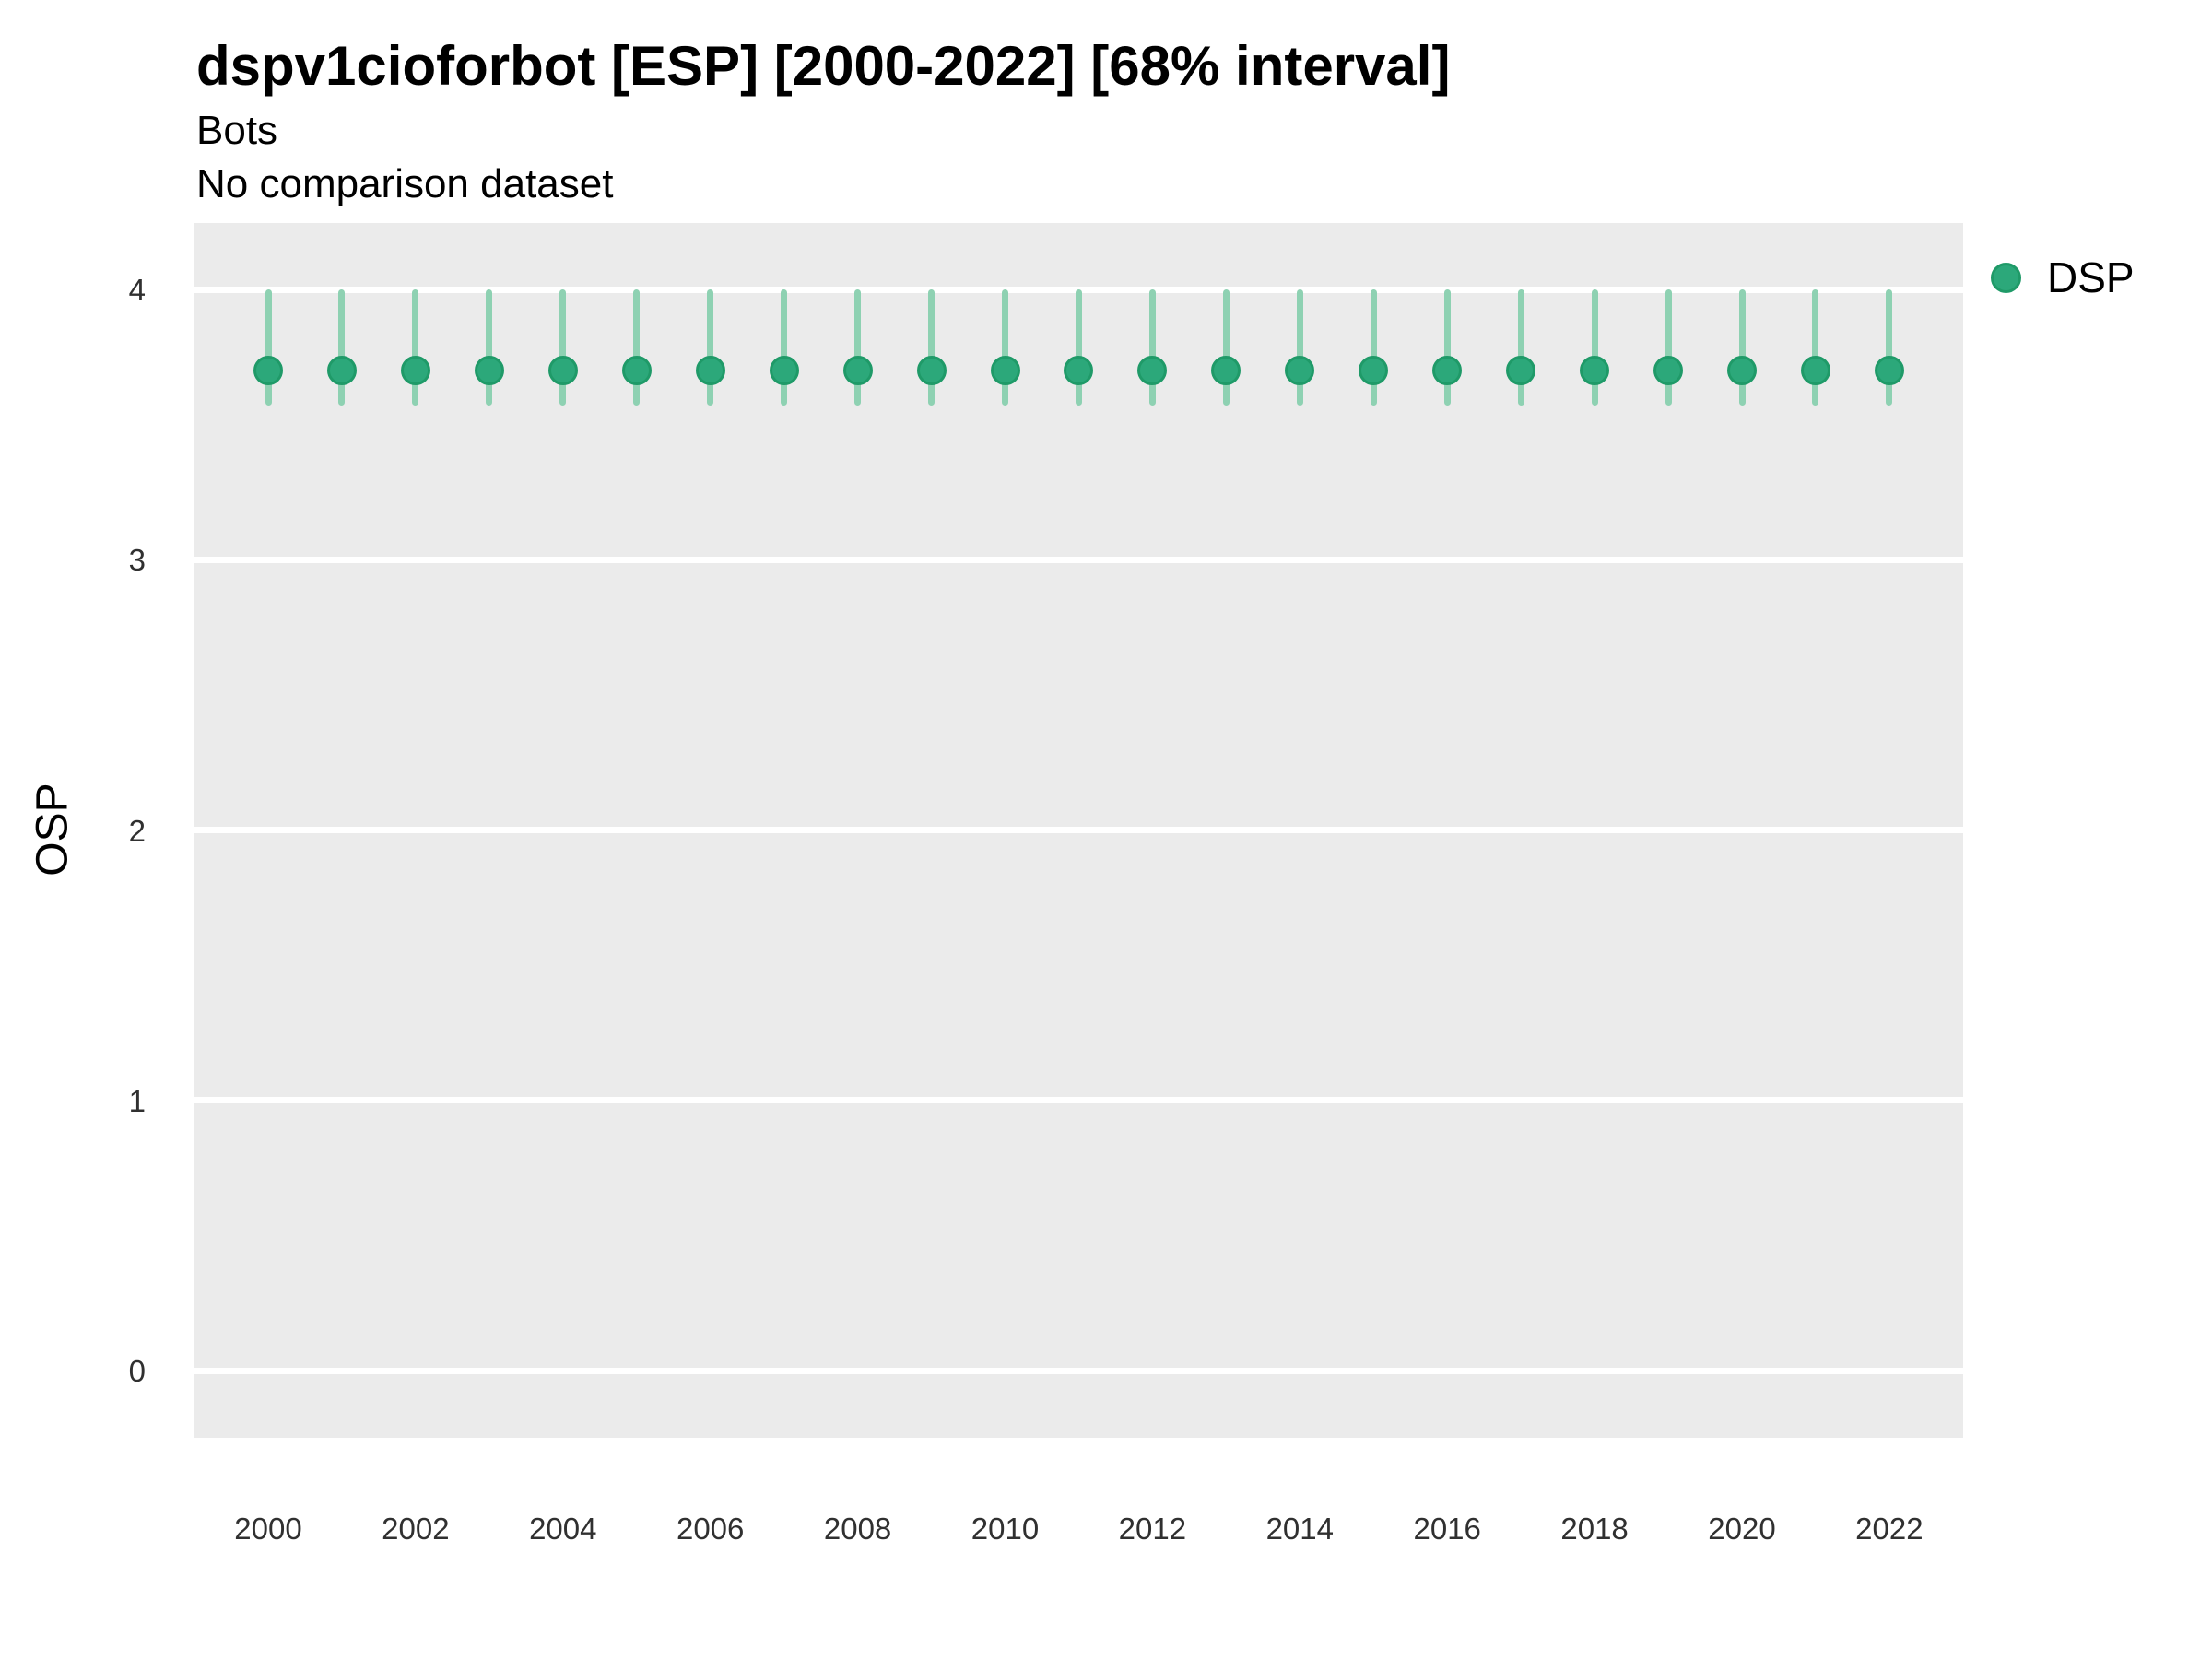  I want to click on range-line-2003, so click(489, 347).